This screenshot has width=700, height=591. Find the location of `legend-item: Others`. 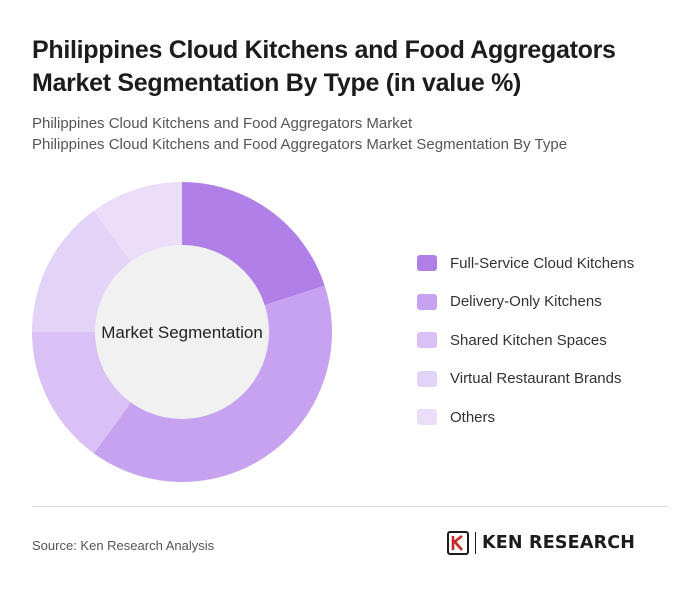

legend-item: Others is located at coordinates (552, 417).